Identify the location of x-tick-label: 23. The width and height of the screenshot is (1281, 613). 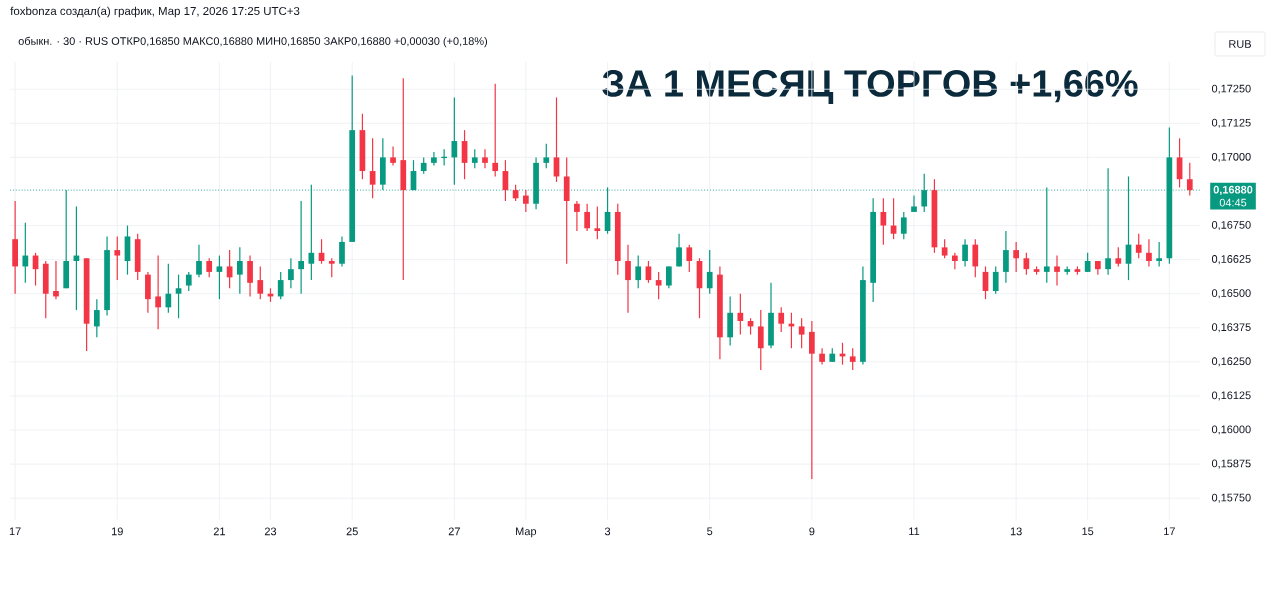
(270, 531).